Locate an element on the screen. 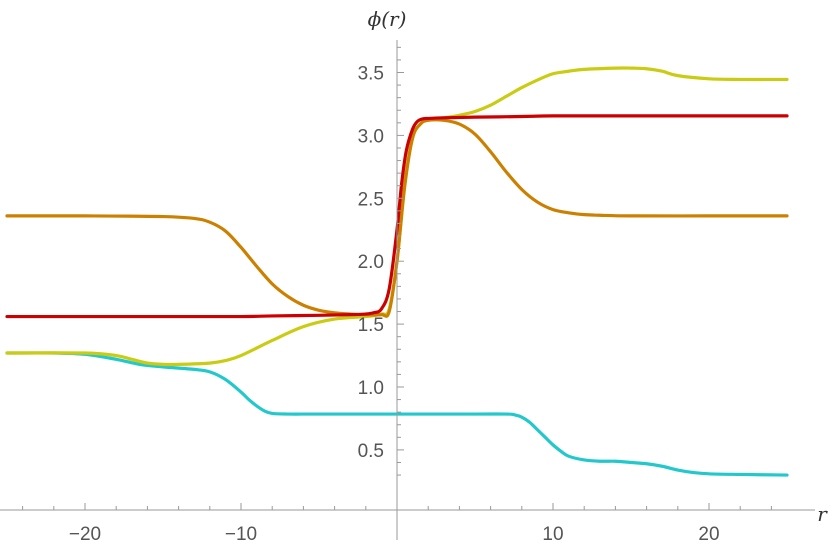  y-axis-title: ϕ(r) is located at coordinates (387, 19).